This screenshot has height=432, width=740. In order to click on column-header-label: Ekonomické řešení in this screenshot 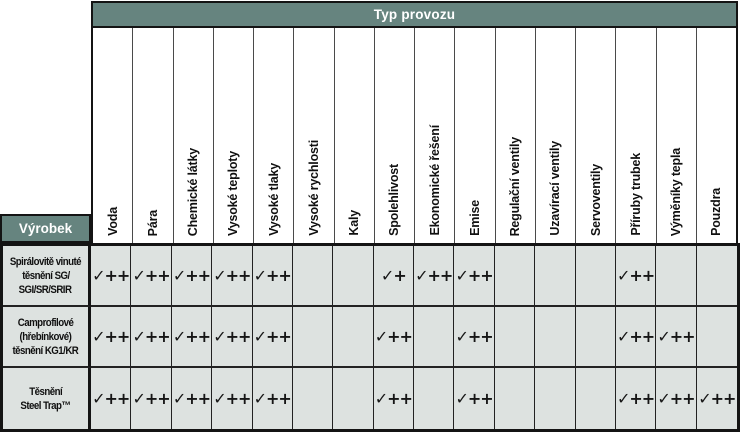, I will do `click(434, 180)`.